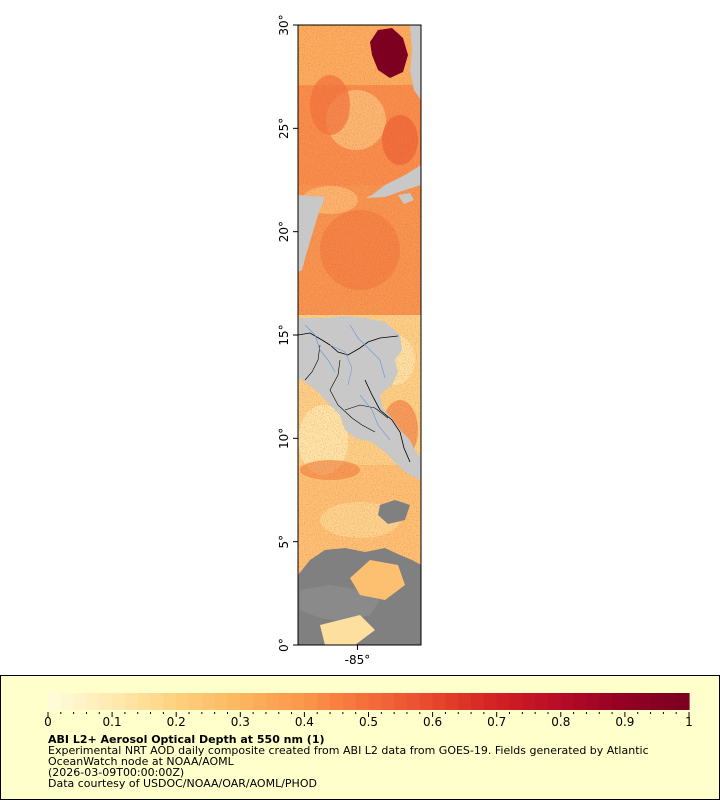  I want to click on lat-tick-label: 10°, so click(284, 438).